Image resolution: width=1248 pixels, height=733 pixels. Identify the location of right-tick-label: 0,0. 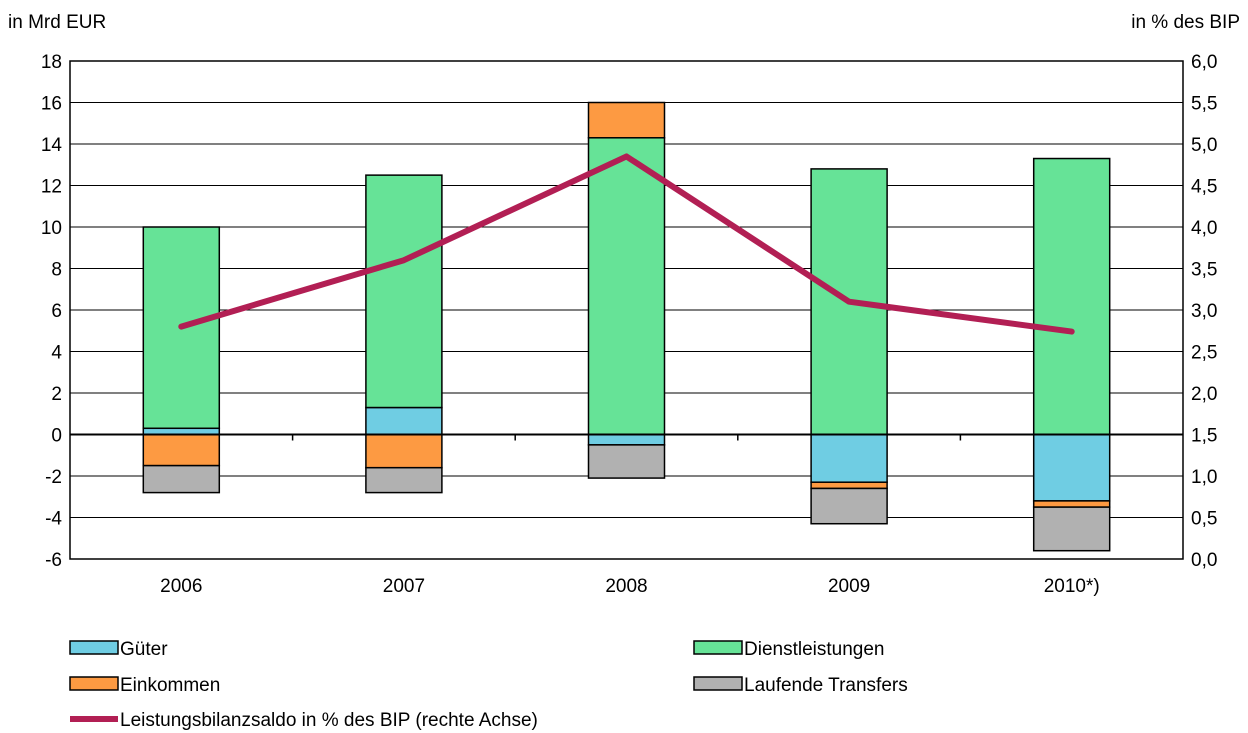
(1204, 560).